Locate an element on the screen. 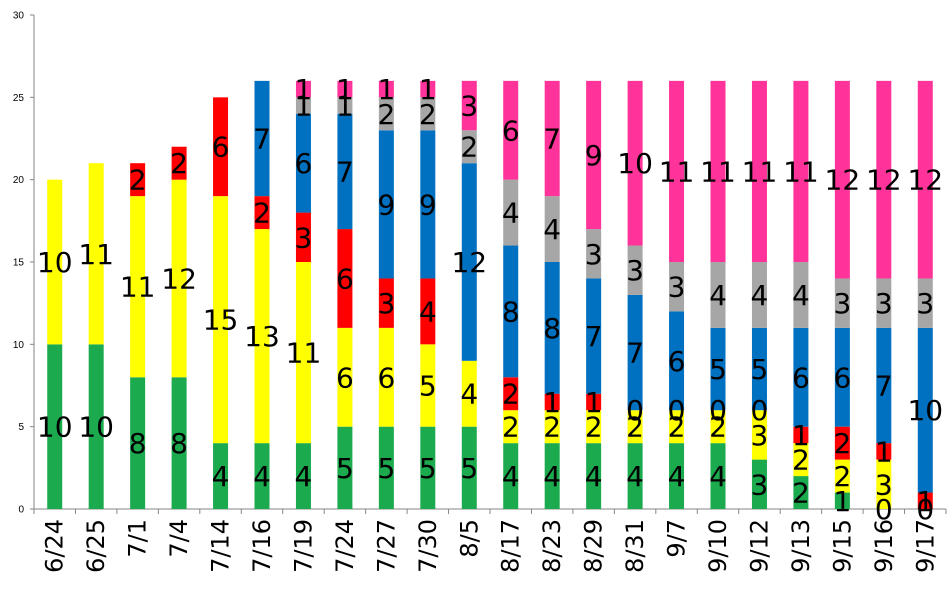  x-category-label: 7/16 is located at coordinates (262, 546).